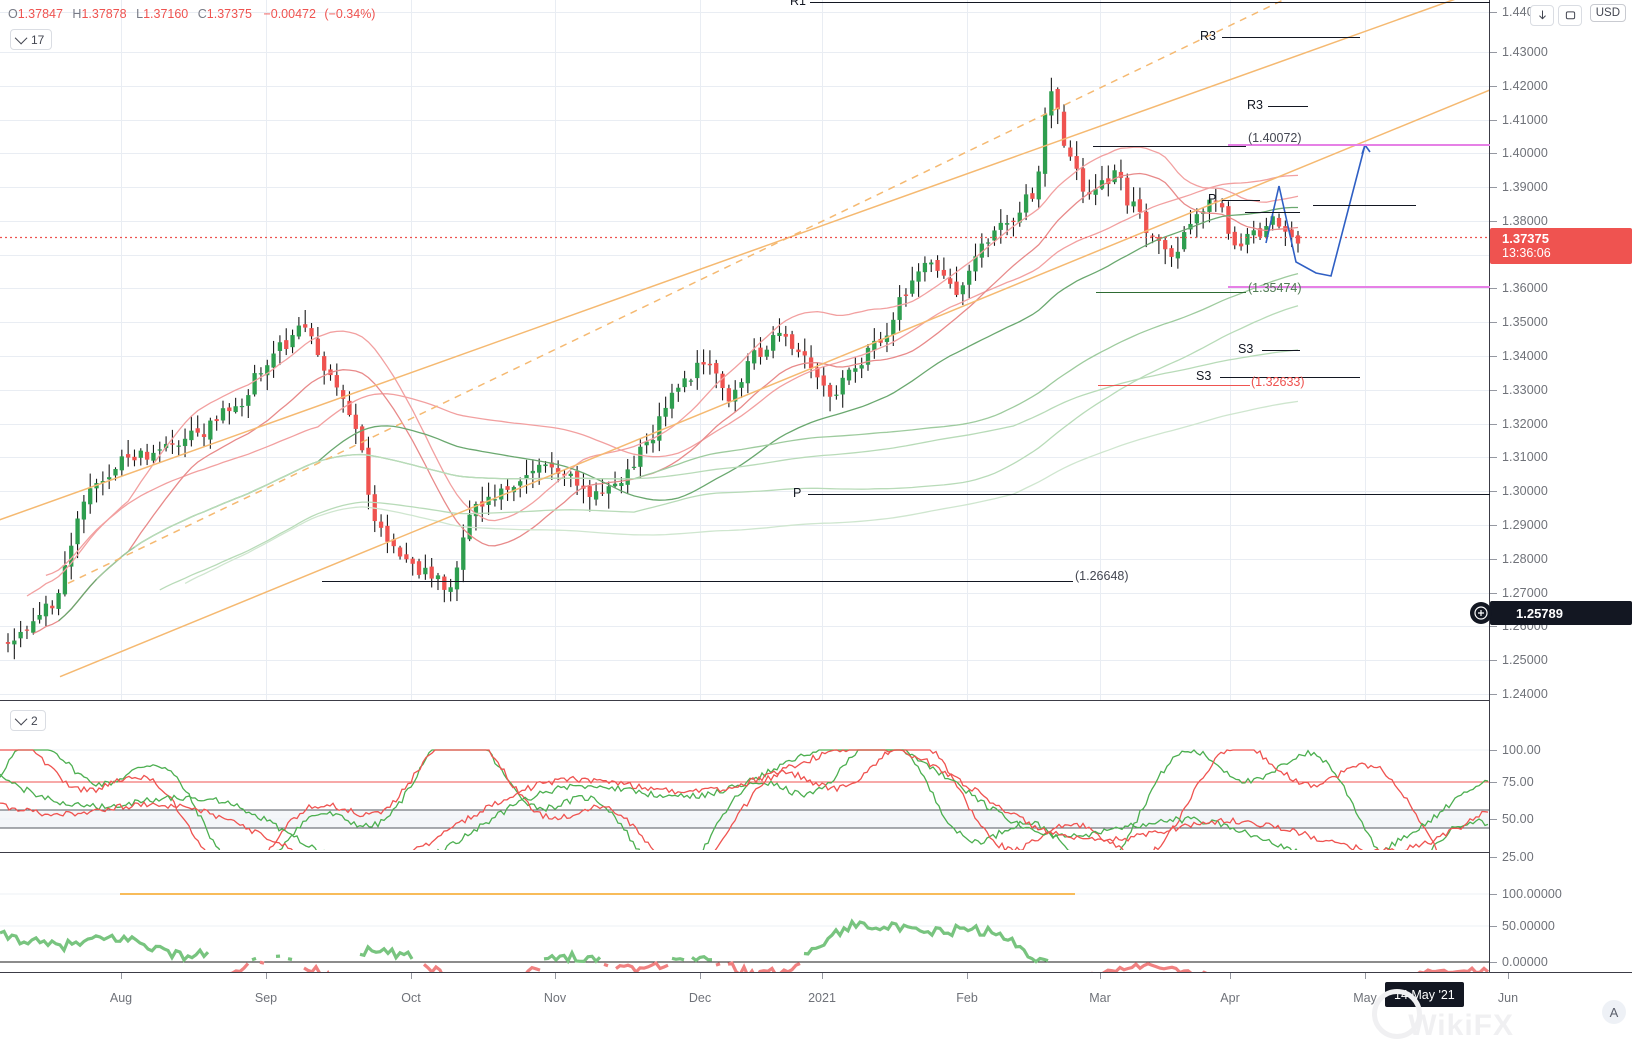  I want to click on support-level-126648: (1.26648), so click(1102, 576).